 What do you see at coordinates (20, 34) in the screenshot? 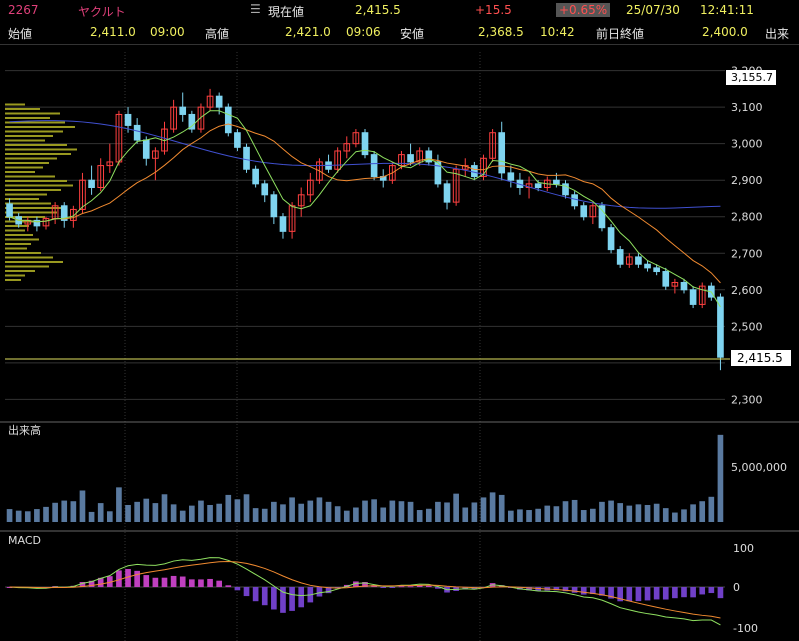
I see `open-label: 始値` at bounding box center [20, 34].